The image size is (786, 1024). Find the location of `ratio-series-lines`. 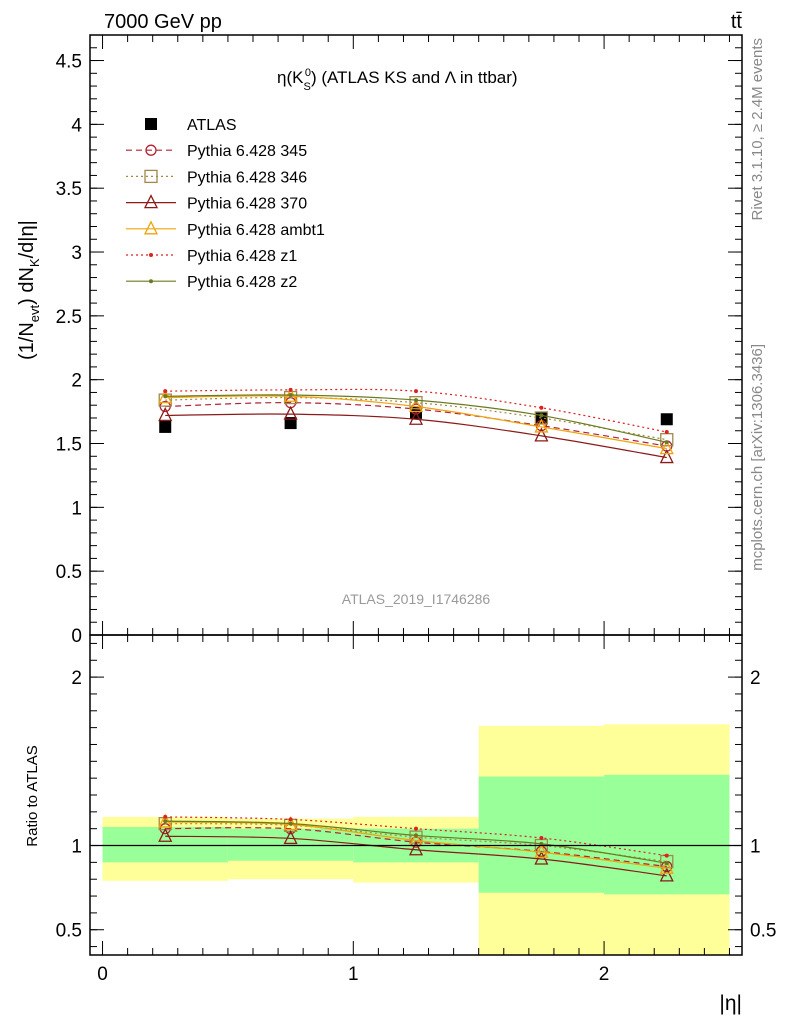

ratio-series-lines is located at coordinates (416, 847).